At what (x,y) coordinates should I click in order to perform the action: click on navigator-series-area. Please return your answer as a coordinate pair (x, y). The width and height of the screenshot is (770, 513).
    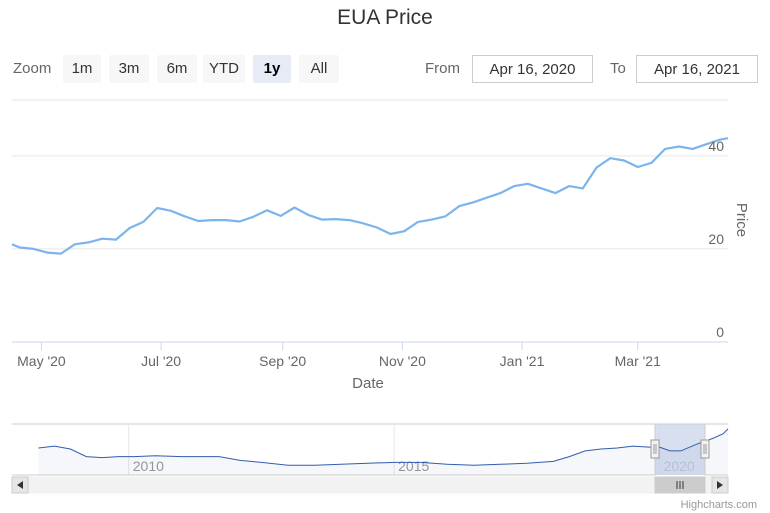
    Looking at the image, I should click on (383, 451).